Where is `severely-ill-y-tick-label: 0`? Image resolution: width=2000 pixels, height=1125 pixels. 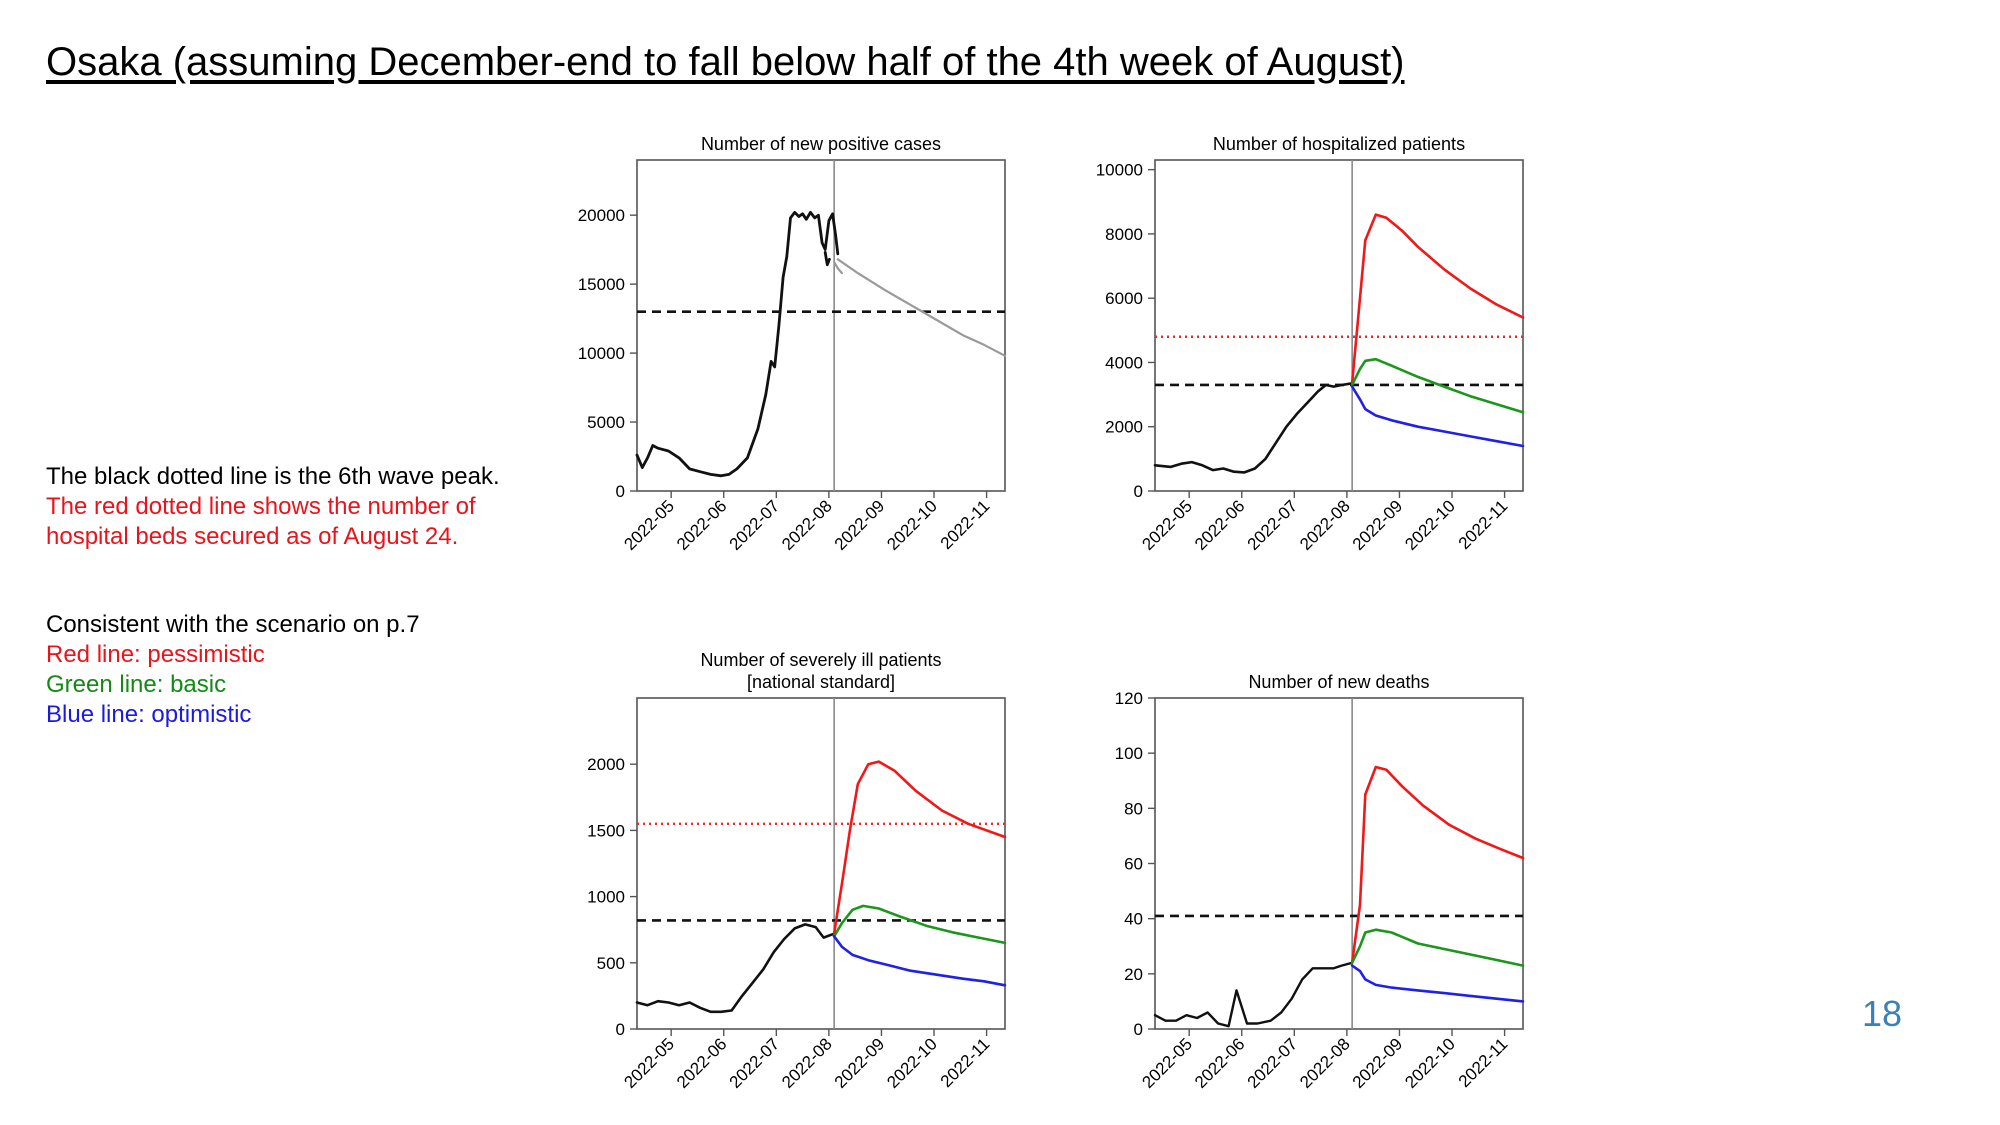
severely-ill-y-tick-label: 0 is located at coordinates (620, 1029).